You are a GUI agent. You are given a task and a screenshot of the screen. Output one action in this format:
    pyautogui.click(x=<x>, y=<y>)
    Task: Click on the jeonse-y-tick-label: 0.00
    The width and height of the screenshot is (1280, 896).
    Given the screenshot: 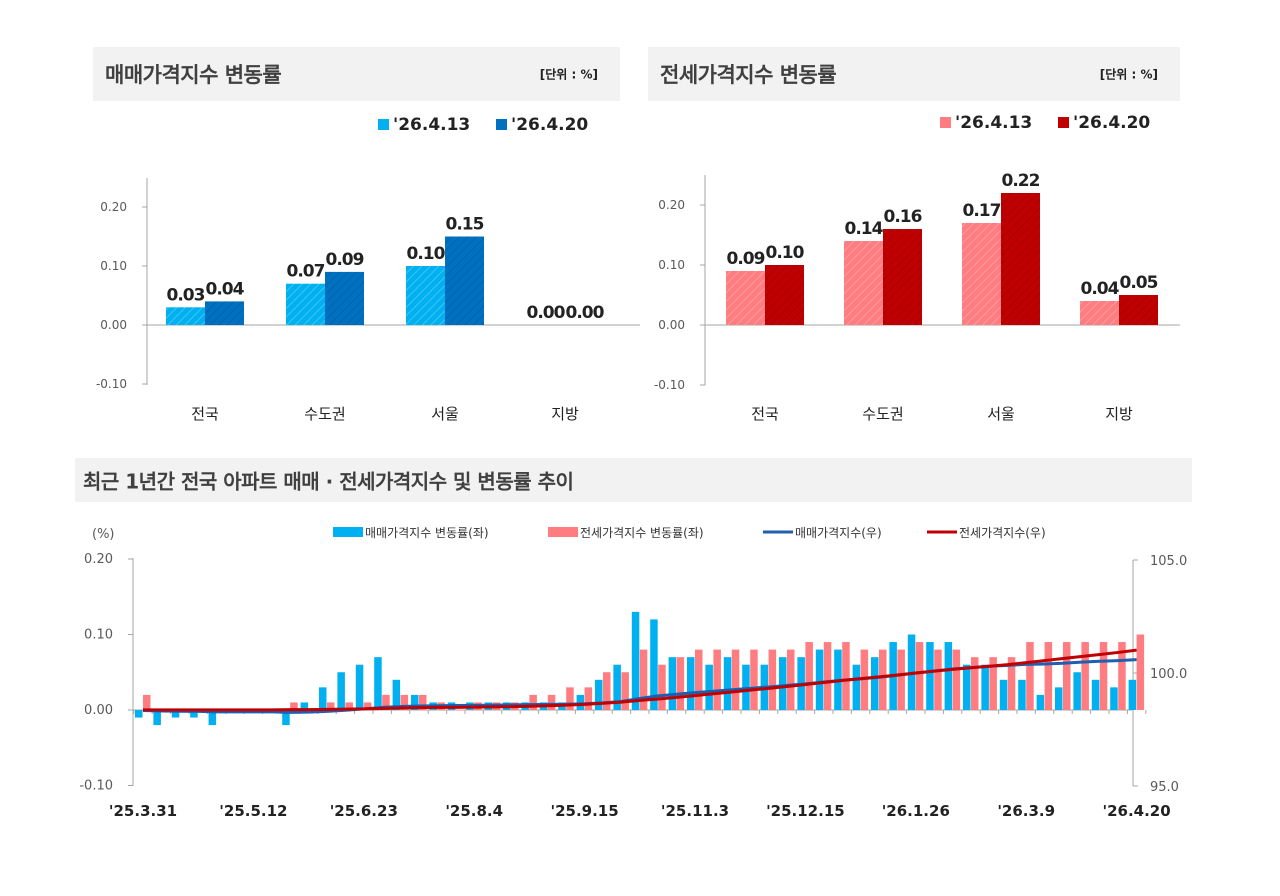 What is the action you would take?
    pyautogui.click(x=671, y=325)
    